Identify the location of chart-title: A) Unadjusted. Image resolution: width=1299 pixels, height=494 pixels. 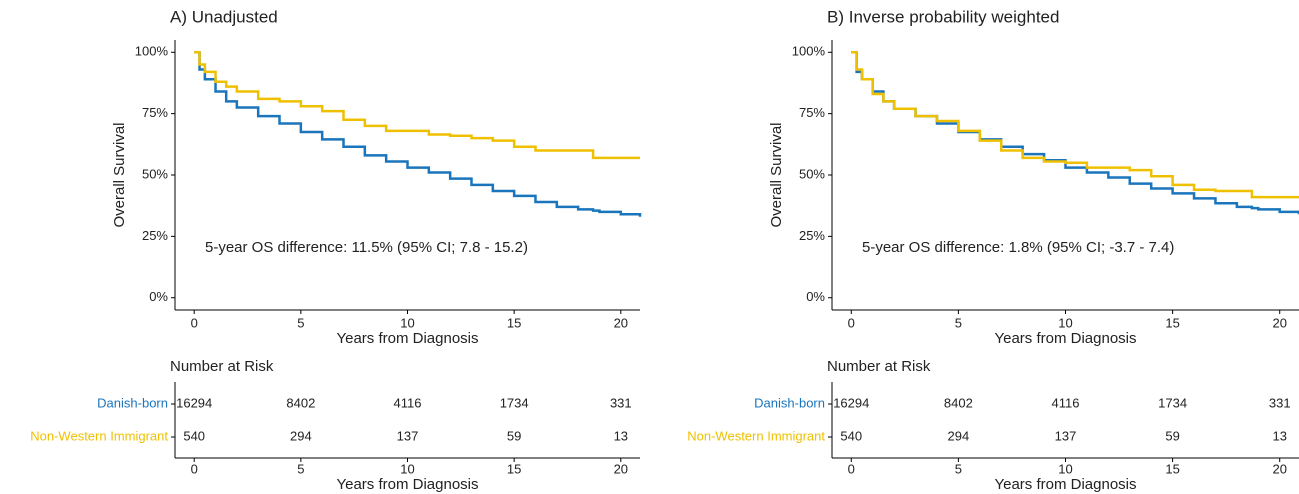
(224, 16).